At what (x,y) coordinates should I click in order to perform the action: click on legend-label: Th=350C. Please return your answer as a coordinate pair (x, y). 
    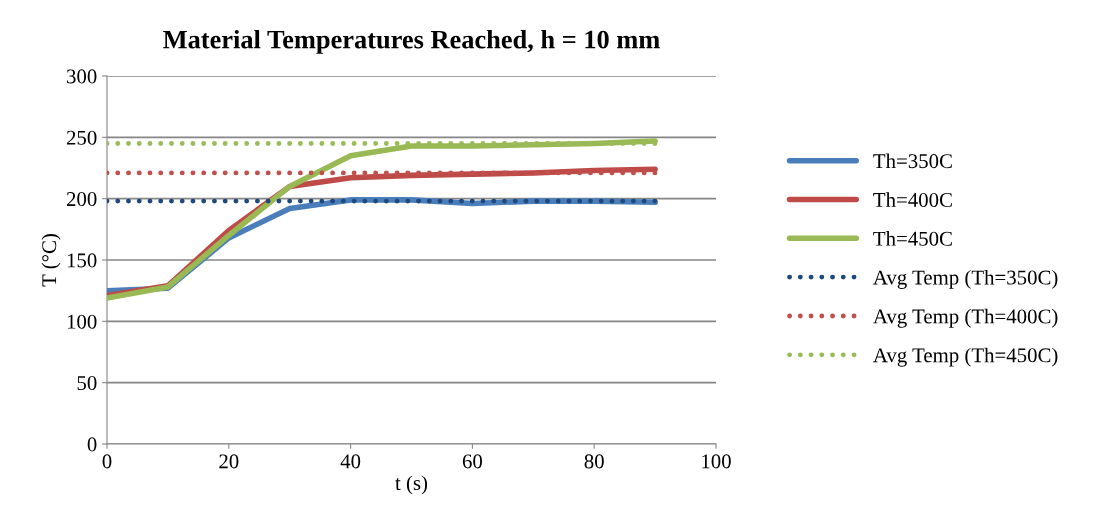
    Looking at the image, I should click on (912, 161).